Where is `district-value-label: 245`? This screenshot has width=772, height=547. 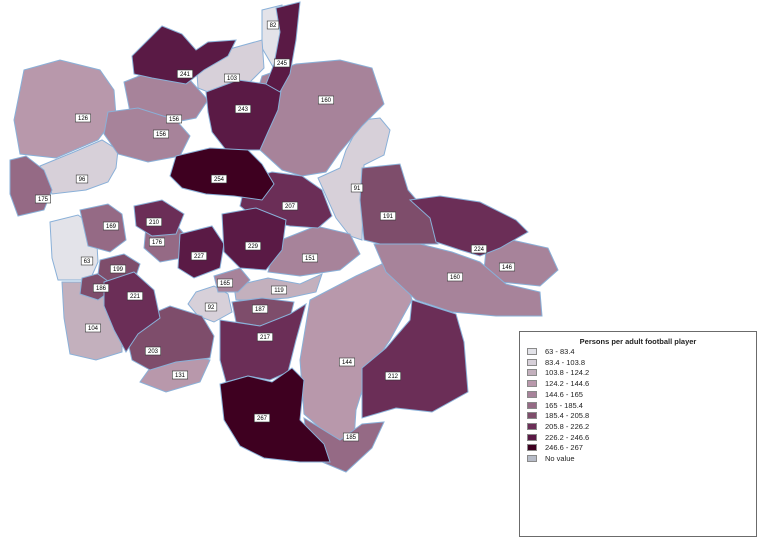 district-value-label: 245 is located at coordinates (281, 63).